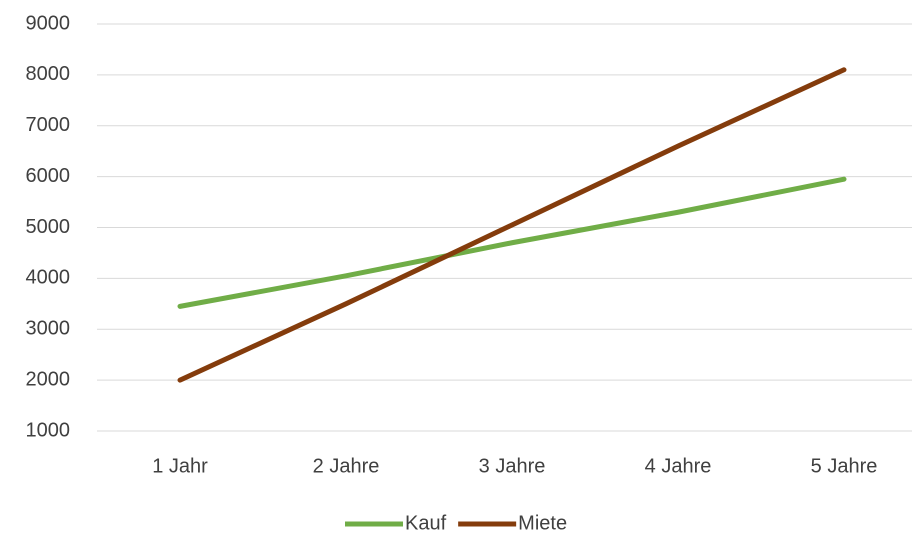  I want to click on x-tick-label: 5 Jahre, so click(844, 466).